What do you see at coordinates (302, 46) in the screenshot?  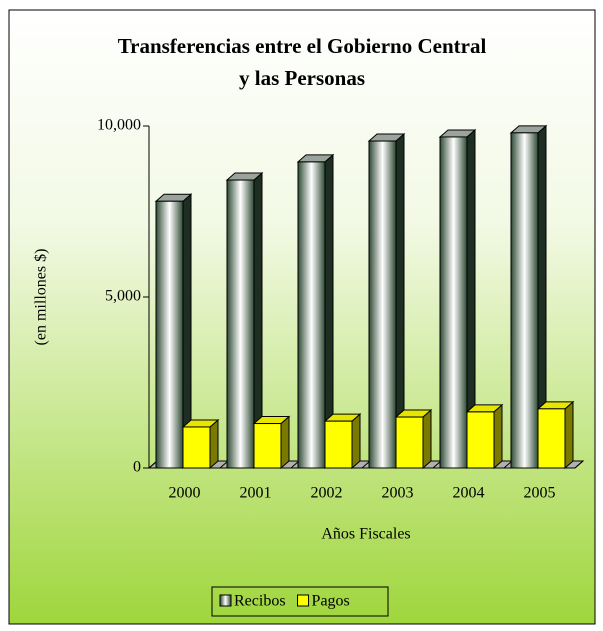 I see `chart-title: Transferencias entre el Gobierno Central` at bounding box center [302, 46].